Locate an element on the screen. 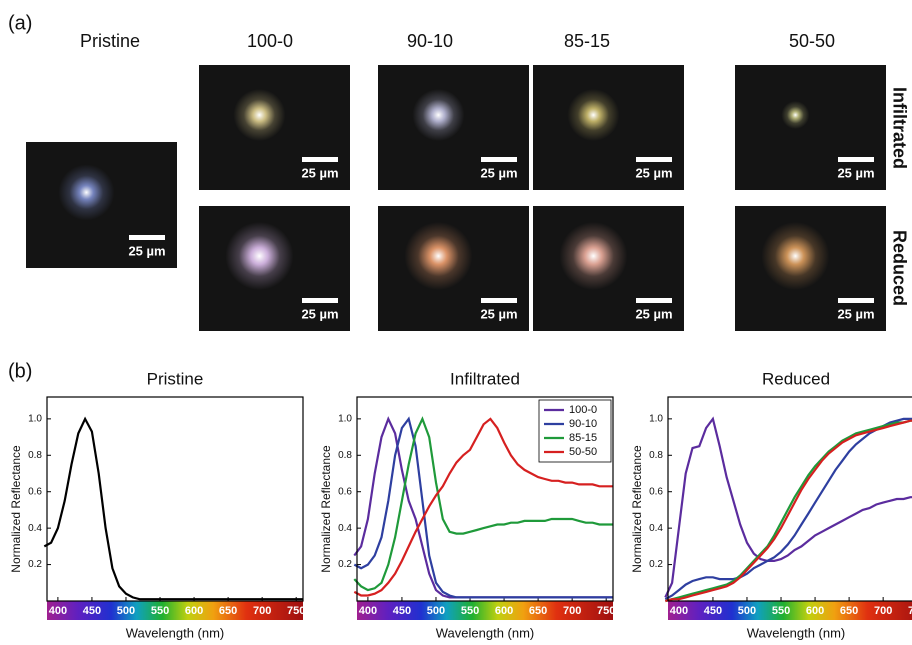 The height and width of the screenshot is (645, 912). legend-label: 100-0 is located at coordinates (583, 410).